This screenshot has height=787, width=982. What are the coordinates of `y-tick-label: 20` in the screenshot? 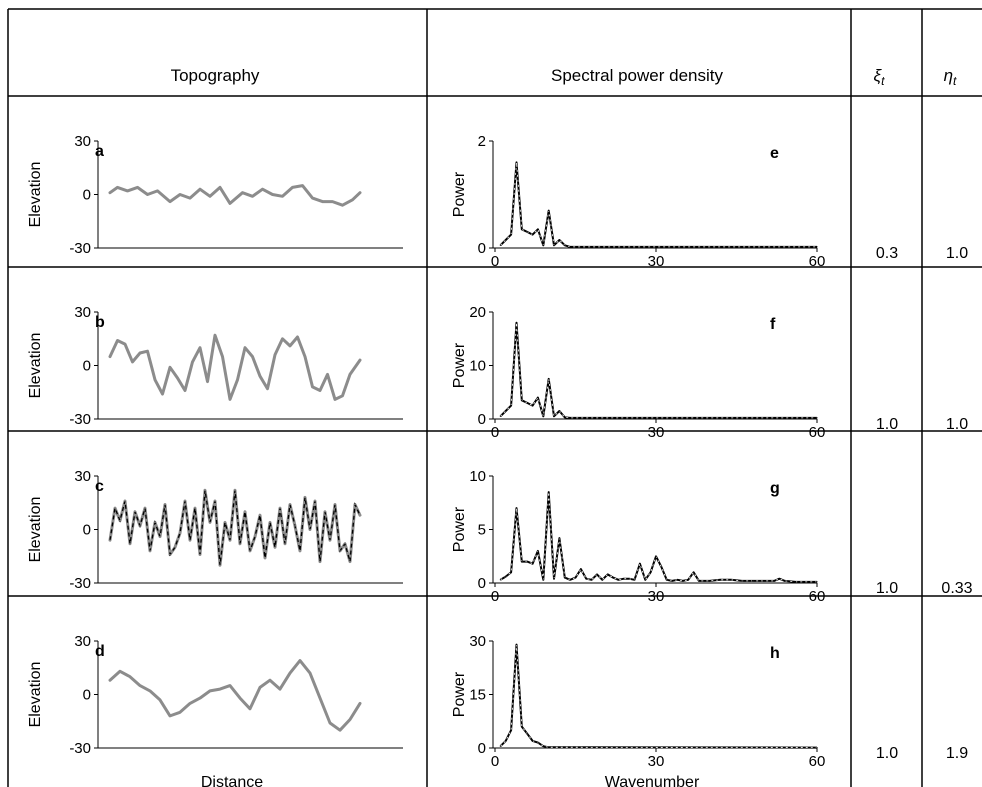 It's located at (477, 312).